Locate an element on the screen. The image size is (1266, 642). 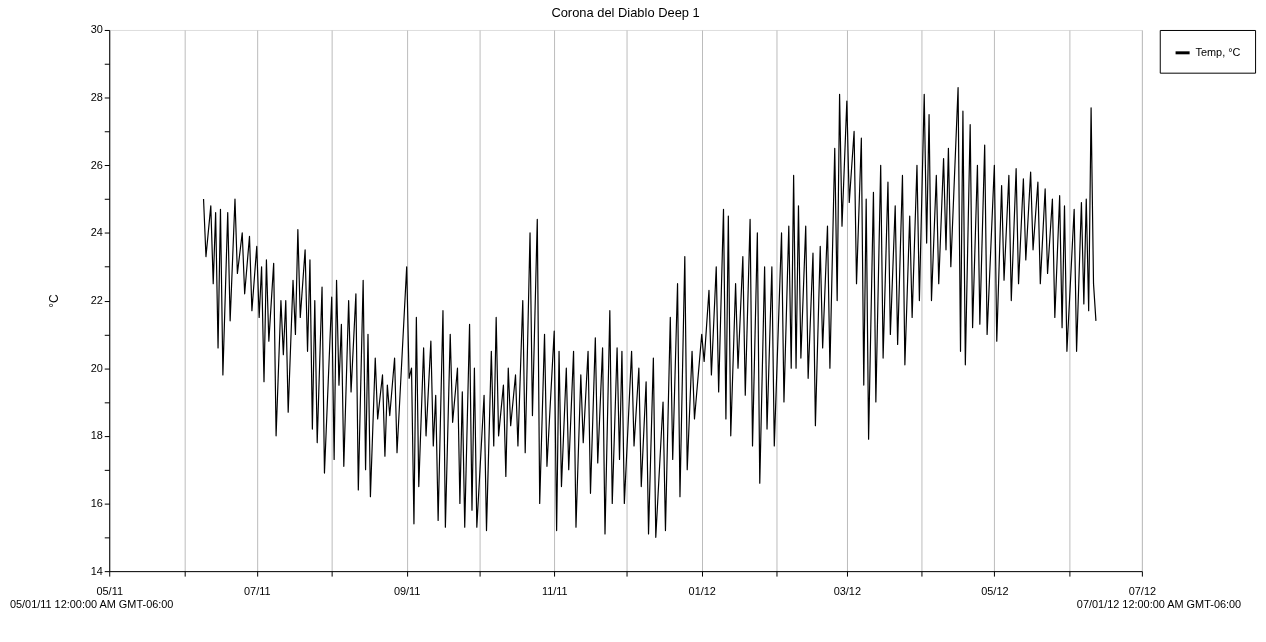
y-tick-label: 20 is located at coordinates (96, 367).